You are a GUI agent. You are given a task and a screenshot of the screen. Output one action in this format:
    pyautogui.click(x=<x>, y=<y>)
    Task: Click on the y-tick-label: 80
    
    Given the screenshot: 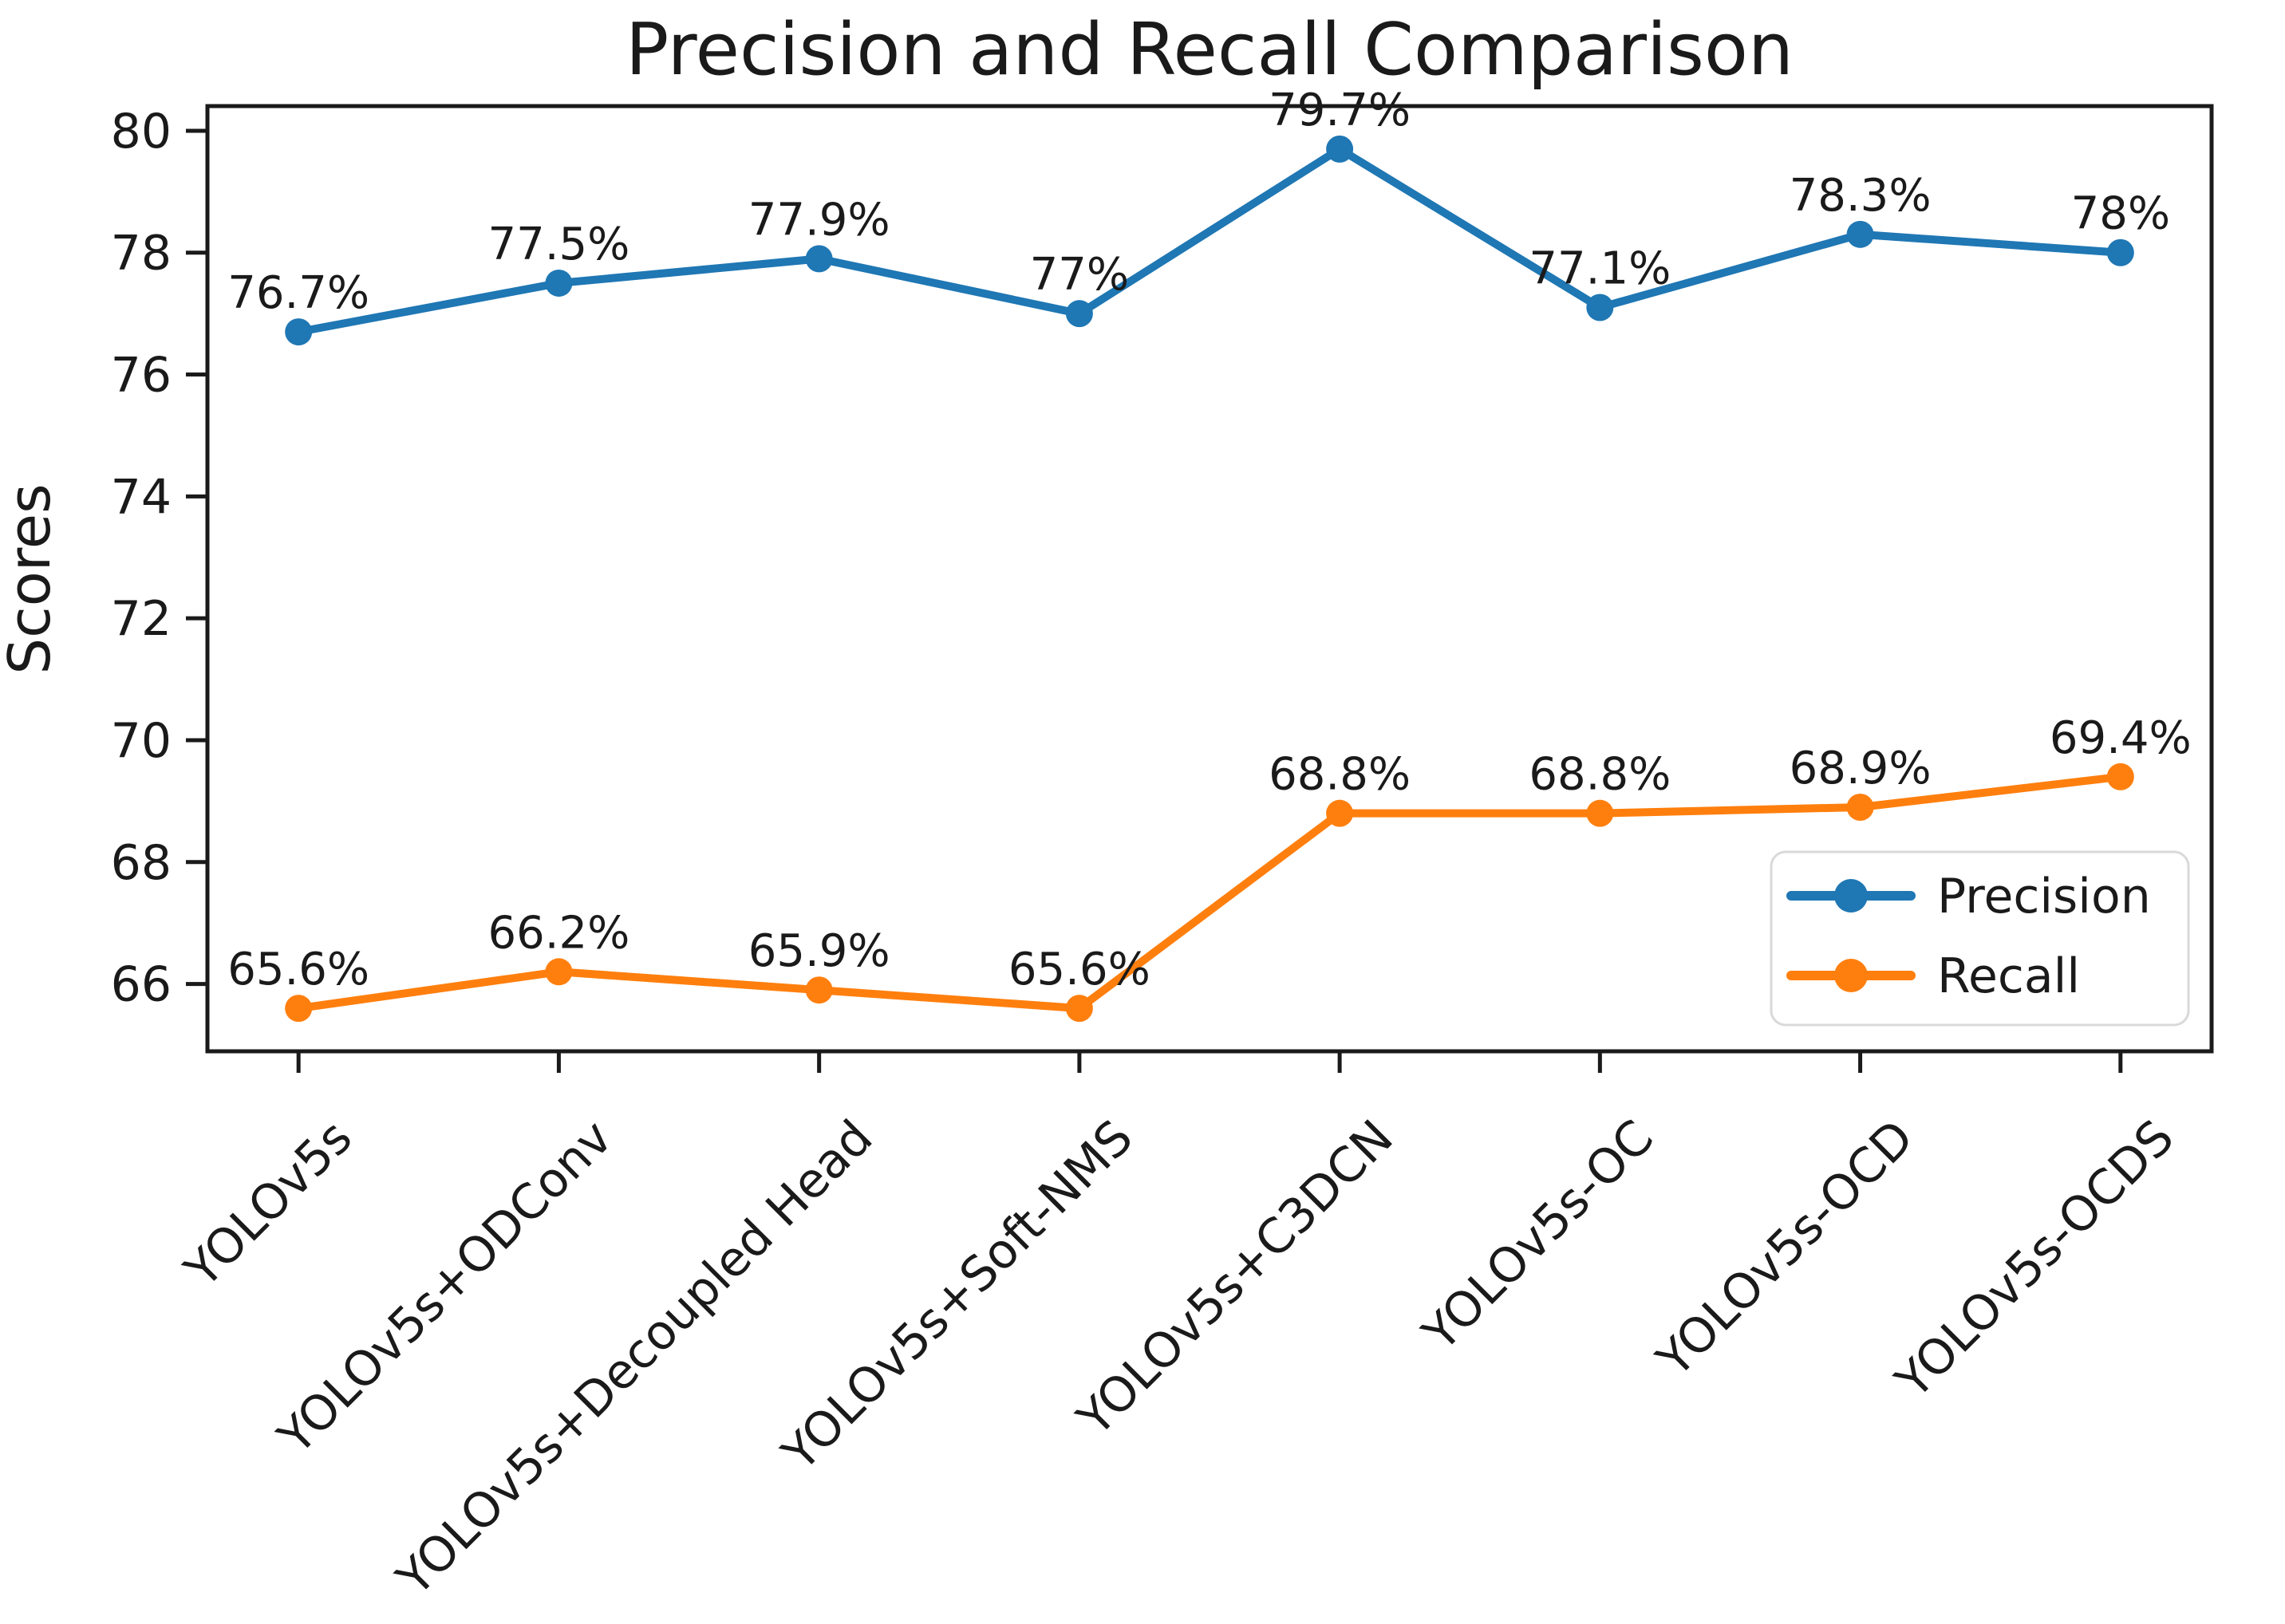 What is the action you would take?
    pyautogui.click(x=141, y=132)
    